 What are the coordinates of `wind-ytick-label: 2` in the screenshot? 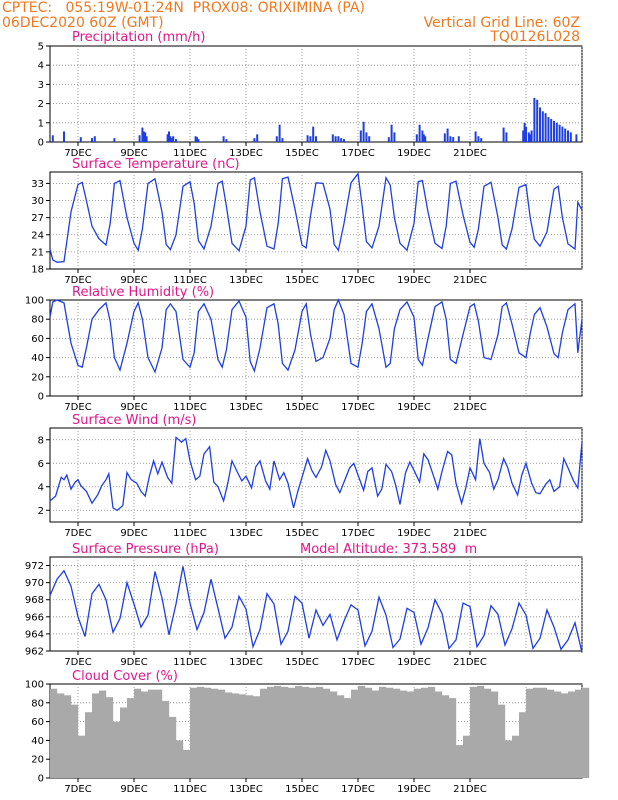 It's located at (41, 511).